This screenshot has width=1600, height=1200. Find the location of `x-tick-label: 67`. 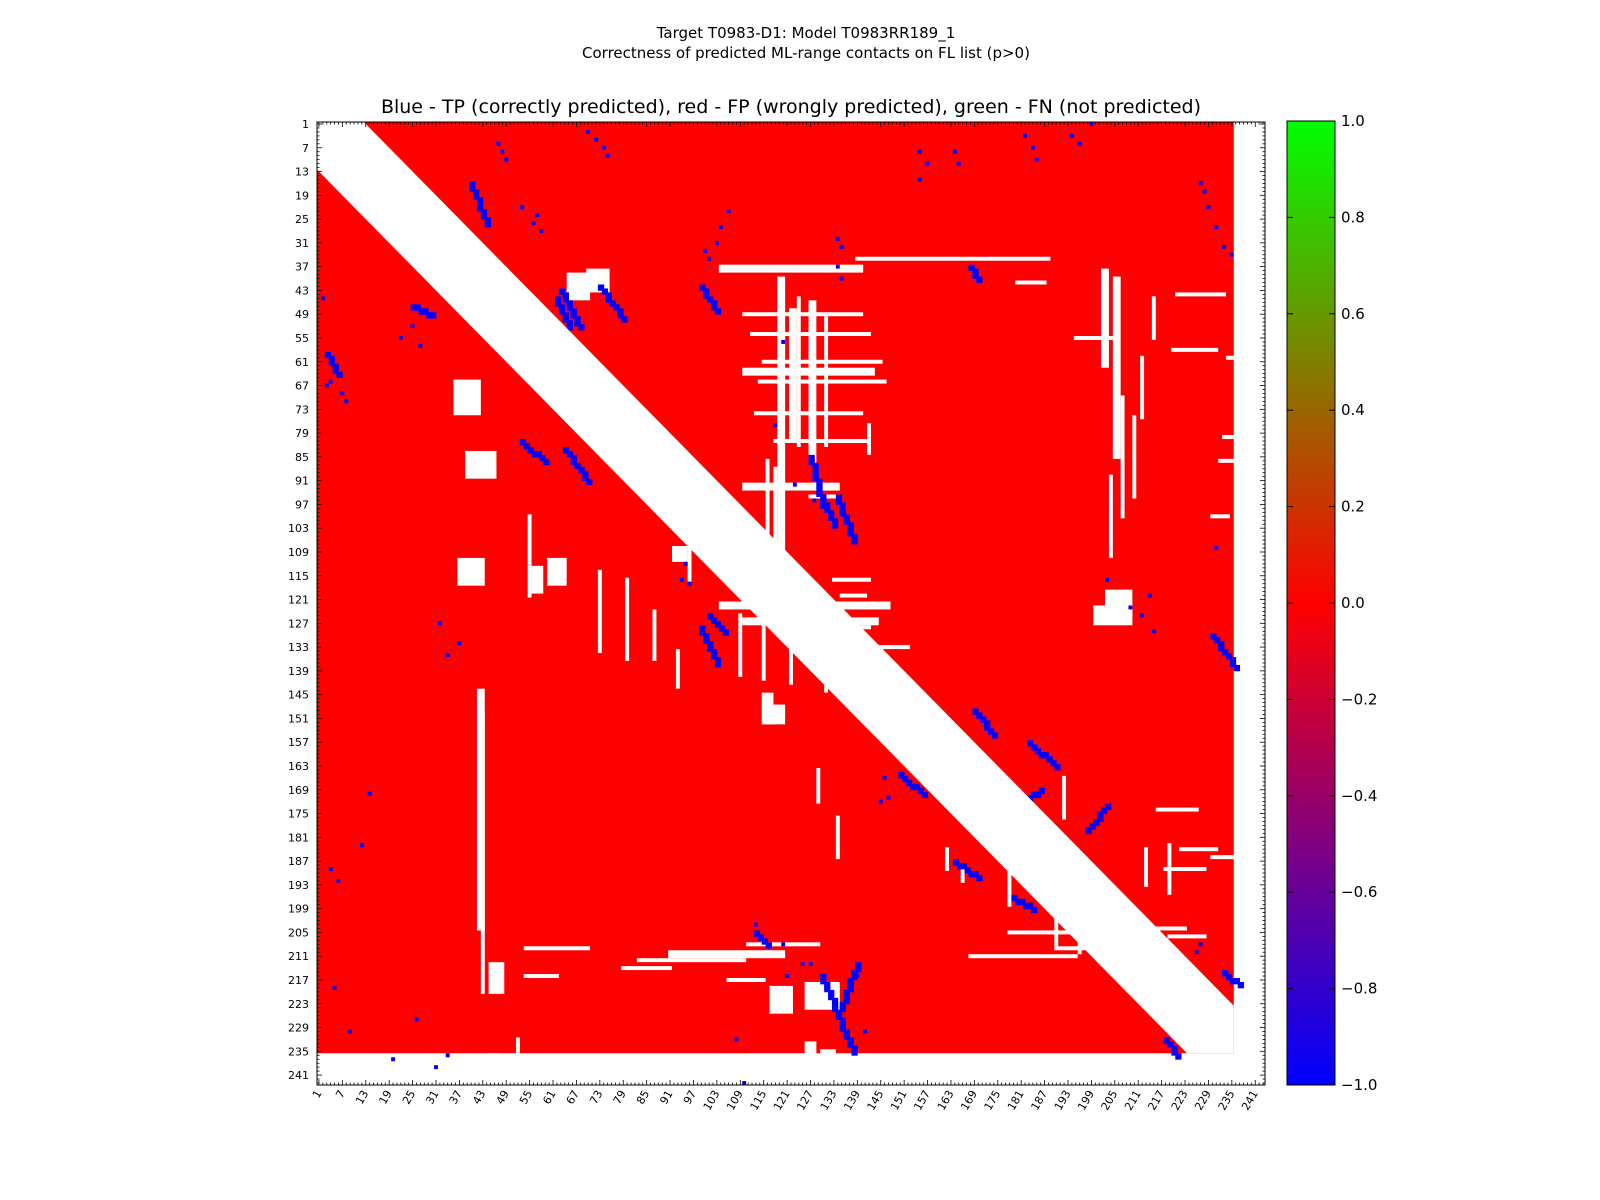

x-tick-label: 67 is located at coordinates (573, 1097).